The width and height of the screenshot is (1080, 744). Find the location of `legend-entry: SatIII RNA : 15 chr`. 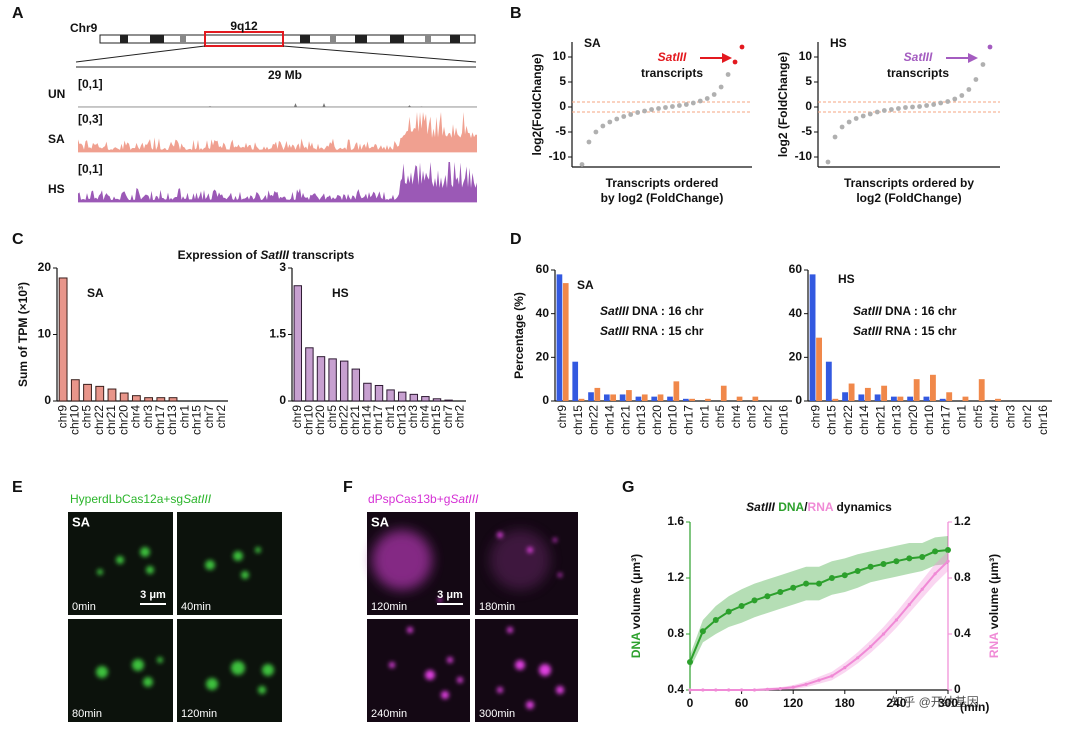

legend-entry: SatIII RNA : 15 chr is located at coordinates (905, 331).